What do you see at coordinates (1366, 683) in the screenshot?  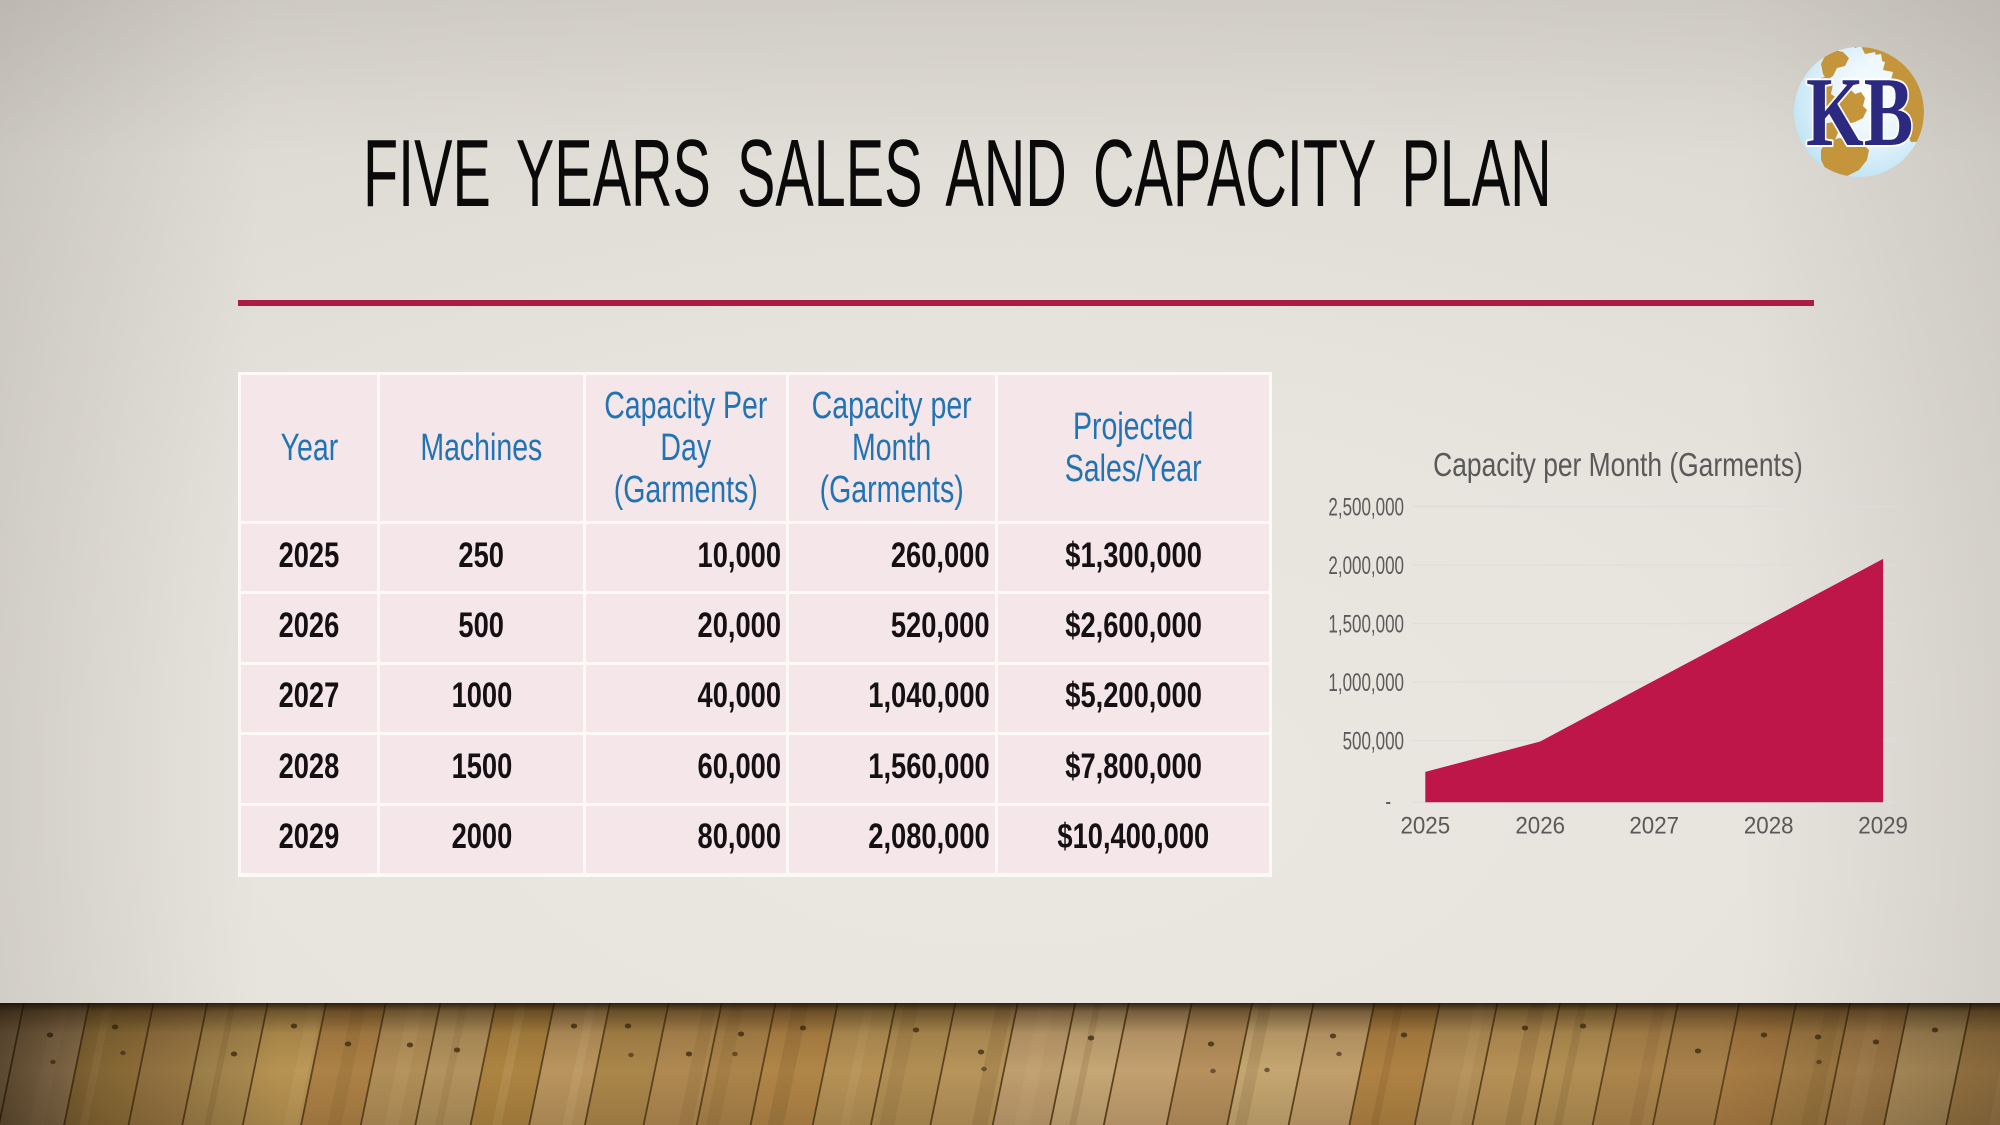 I see `svg-text: 1,000,000` at bounding box center [1366, 683].